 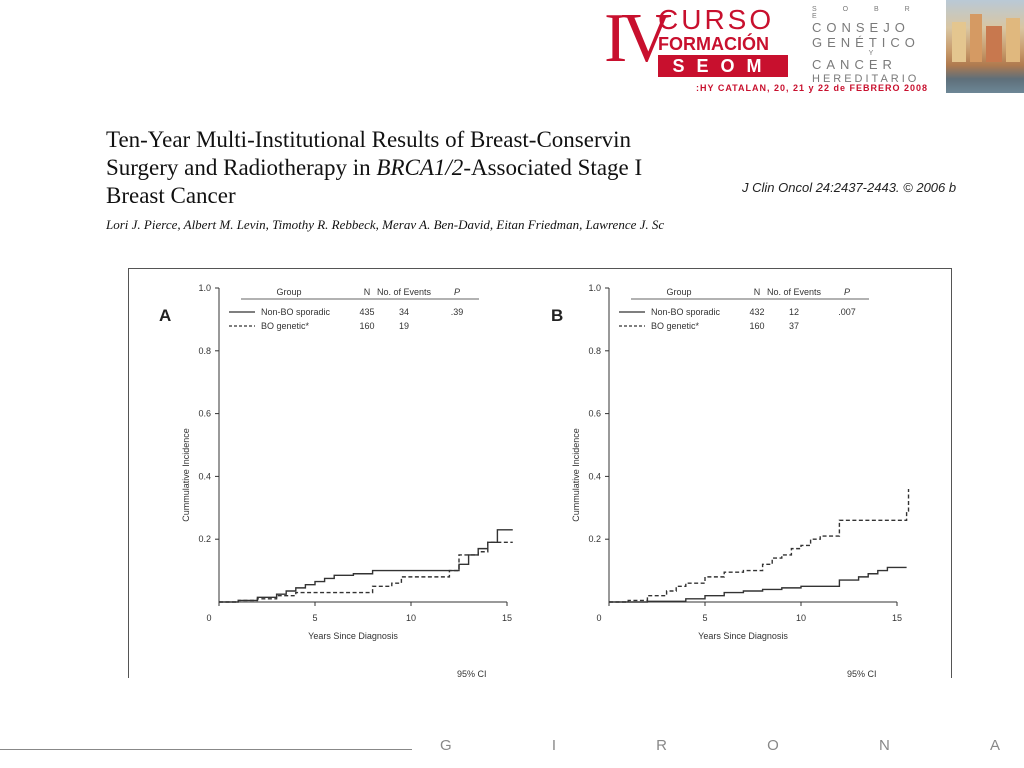 I want to click on footer-letter: G, so click(x=446, y=745).